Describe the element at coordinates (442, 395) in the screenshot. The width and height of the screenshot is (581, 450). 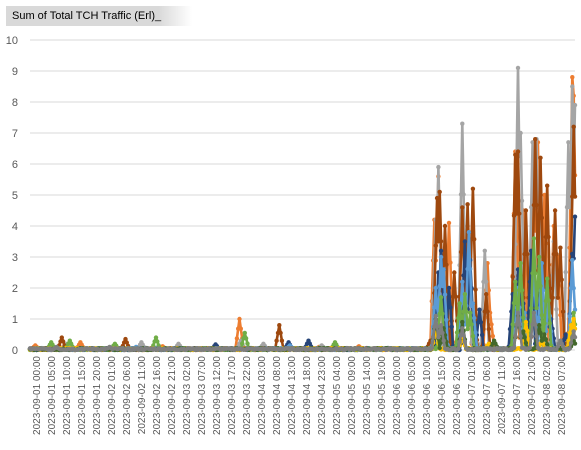
I see `x-tick-label: 2023-09-06 15:00` at that location.